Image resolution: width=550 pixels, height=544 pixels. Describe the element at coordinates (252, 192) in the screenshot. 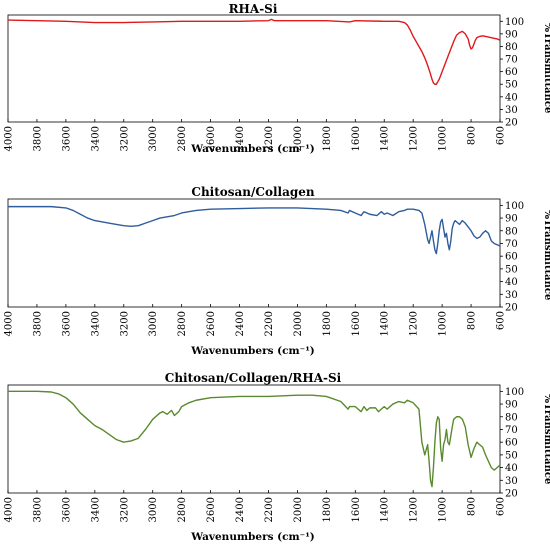

I see `chart-title: Chitosan/Collagen` at that location.